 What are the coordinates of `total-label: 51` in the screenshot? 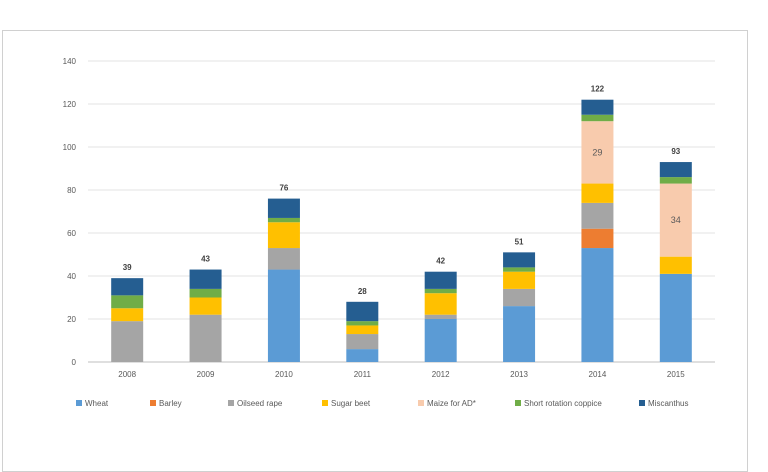 It's located at (519, 241).